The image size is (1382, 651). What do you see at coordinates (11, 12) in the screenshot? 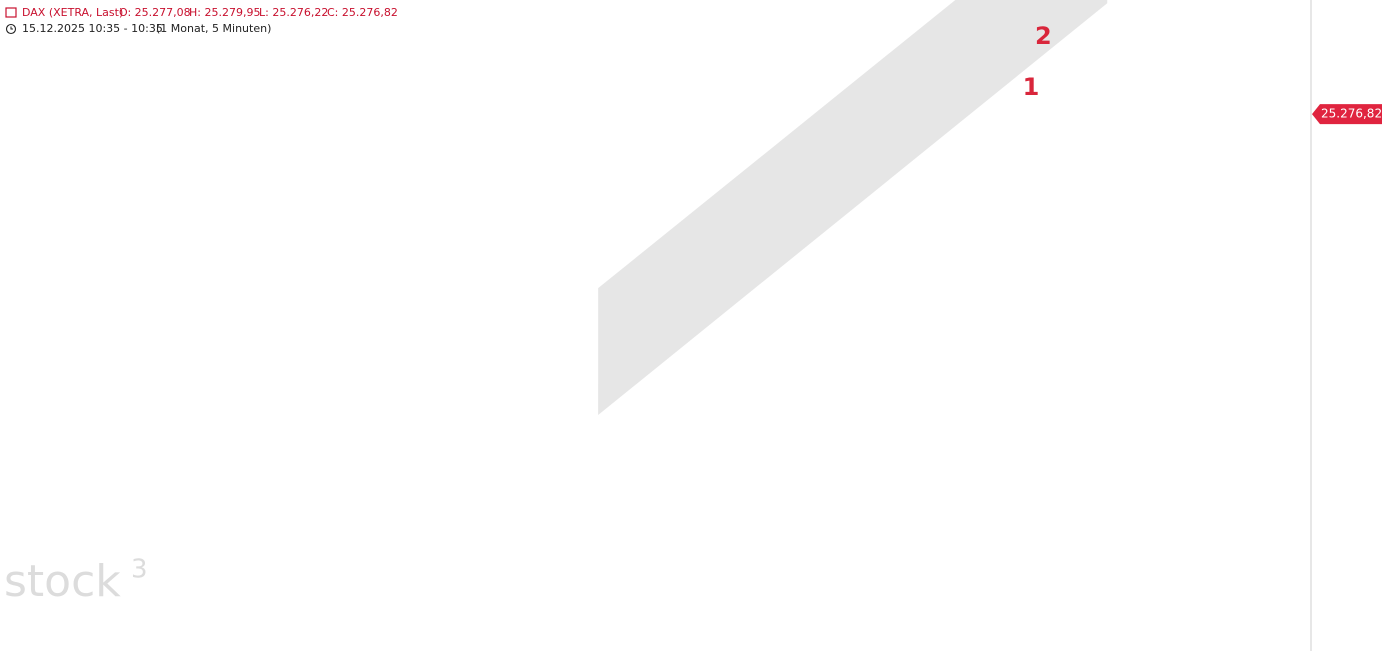
I see `instrument-icon` at bounding box center [11, 12].